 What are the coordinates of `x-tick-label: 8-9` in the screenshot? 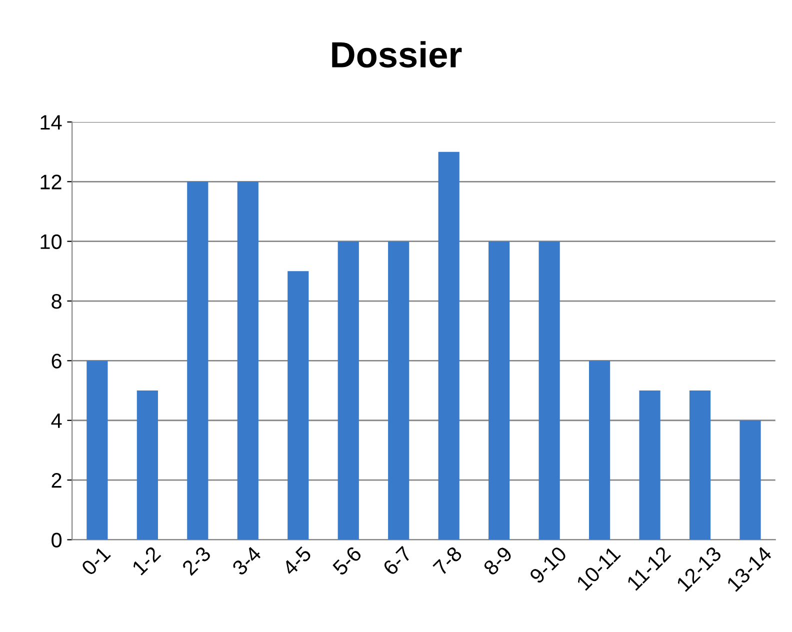 It's located at (497, 561).